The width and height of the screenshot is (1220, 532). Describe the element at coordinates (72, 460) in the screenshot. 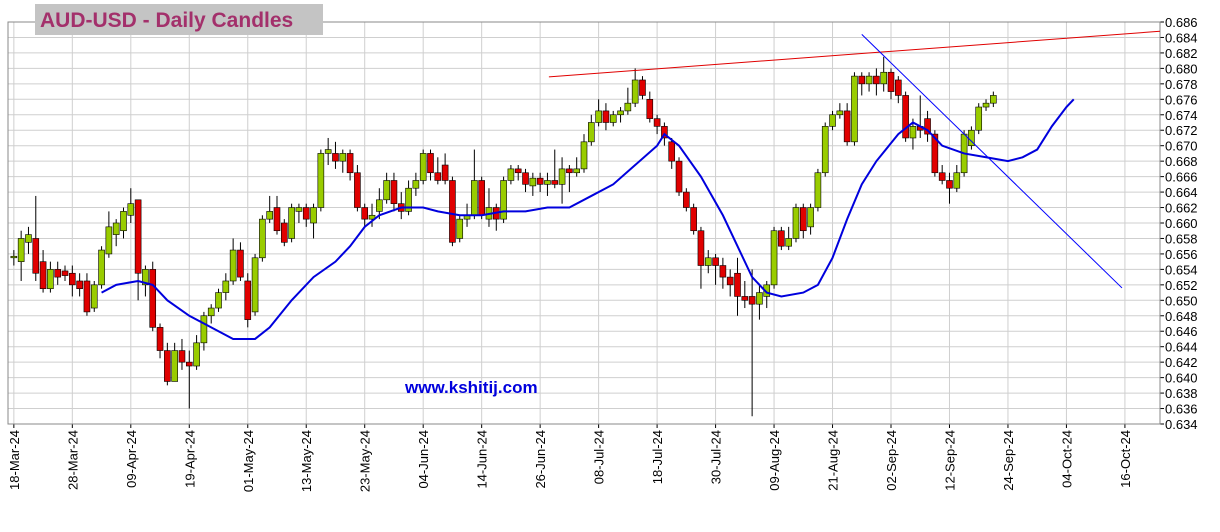

I see `x-tick-label: 28-Mar-24` at that location.